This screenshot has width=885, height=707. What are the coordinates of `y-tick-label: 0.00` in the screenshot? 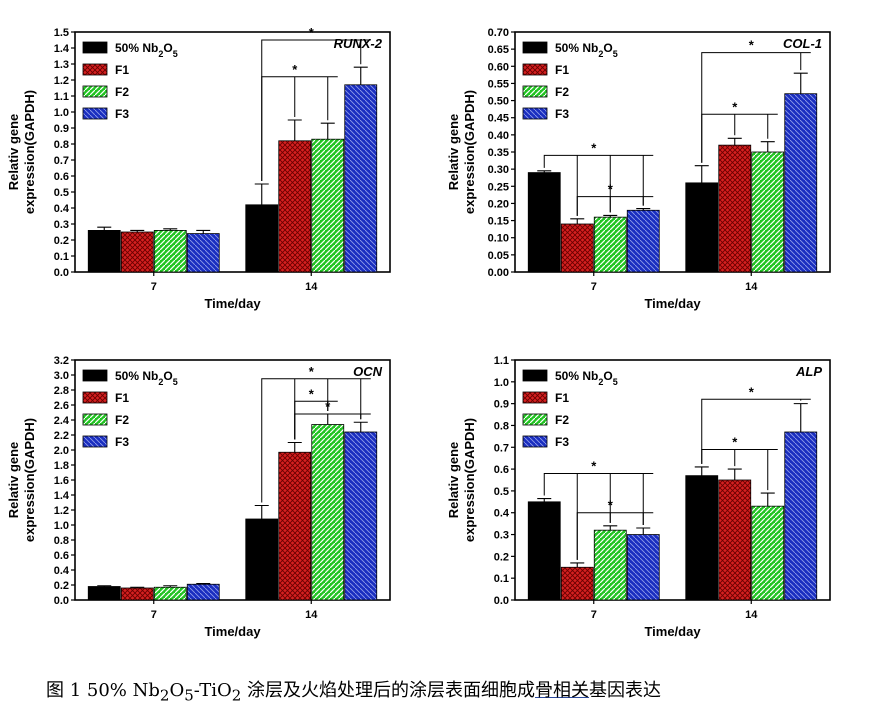 It's located at (498, 273).